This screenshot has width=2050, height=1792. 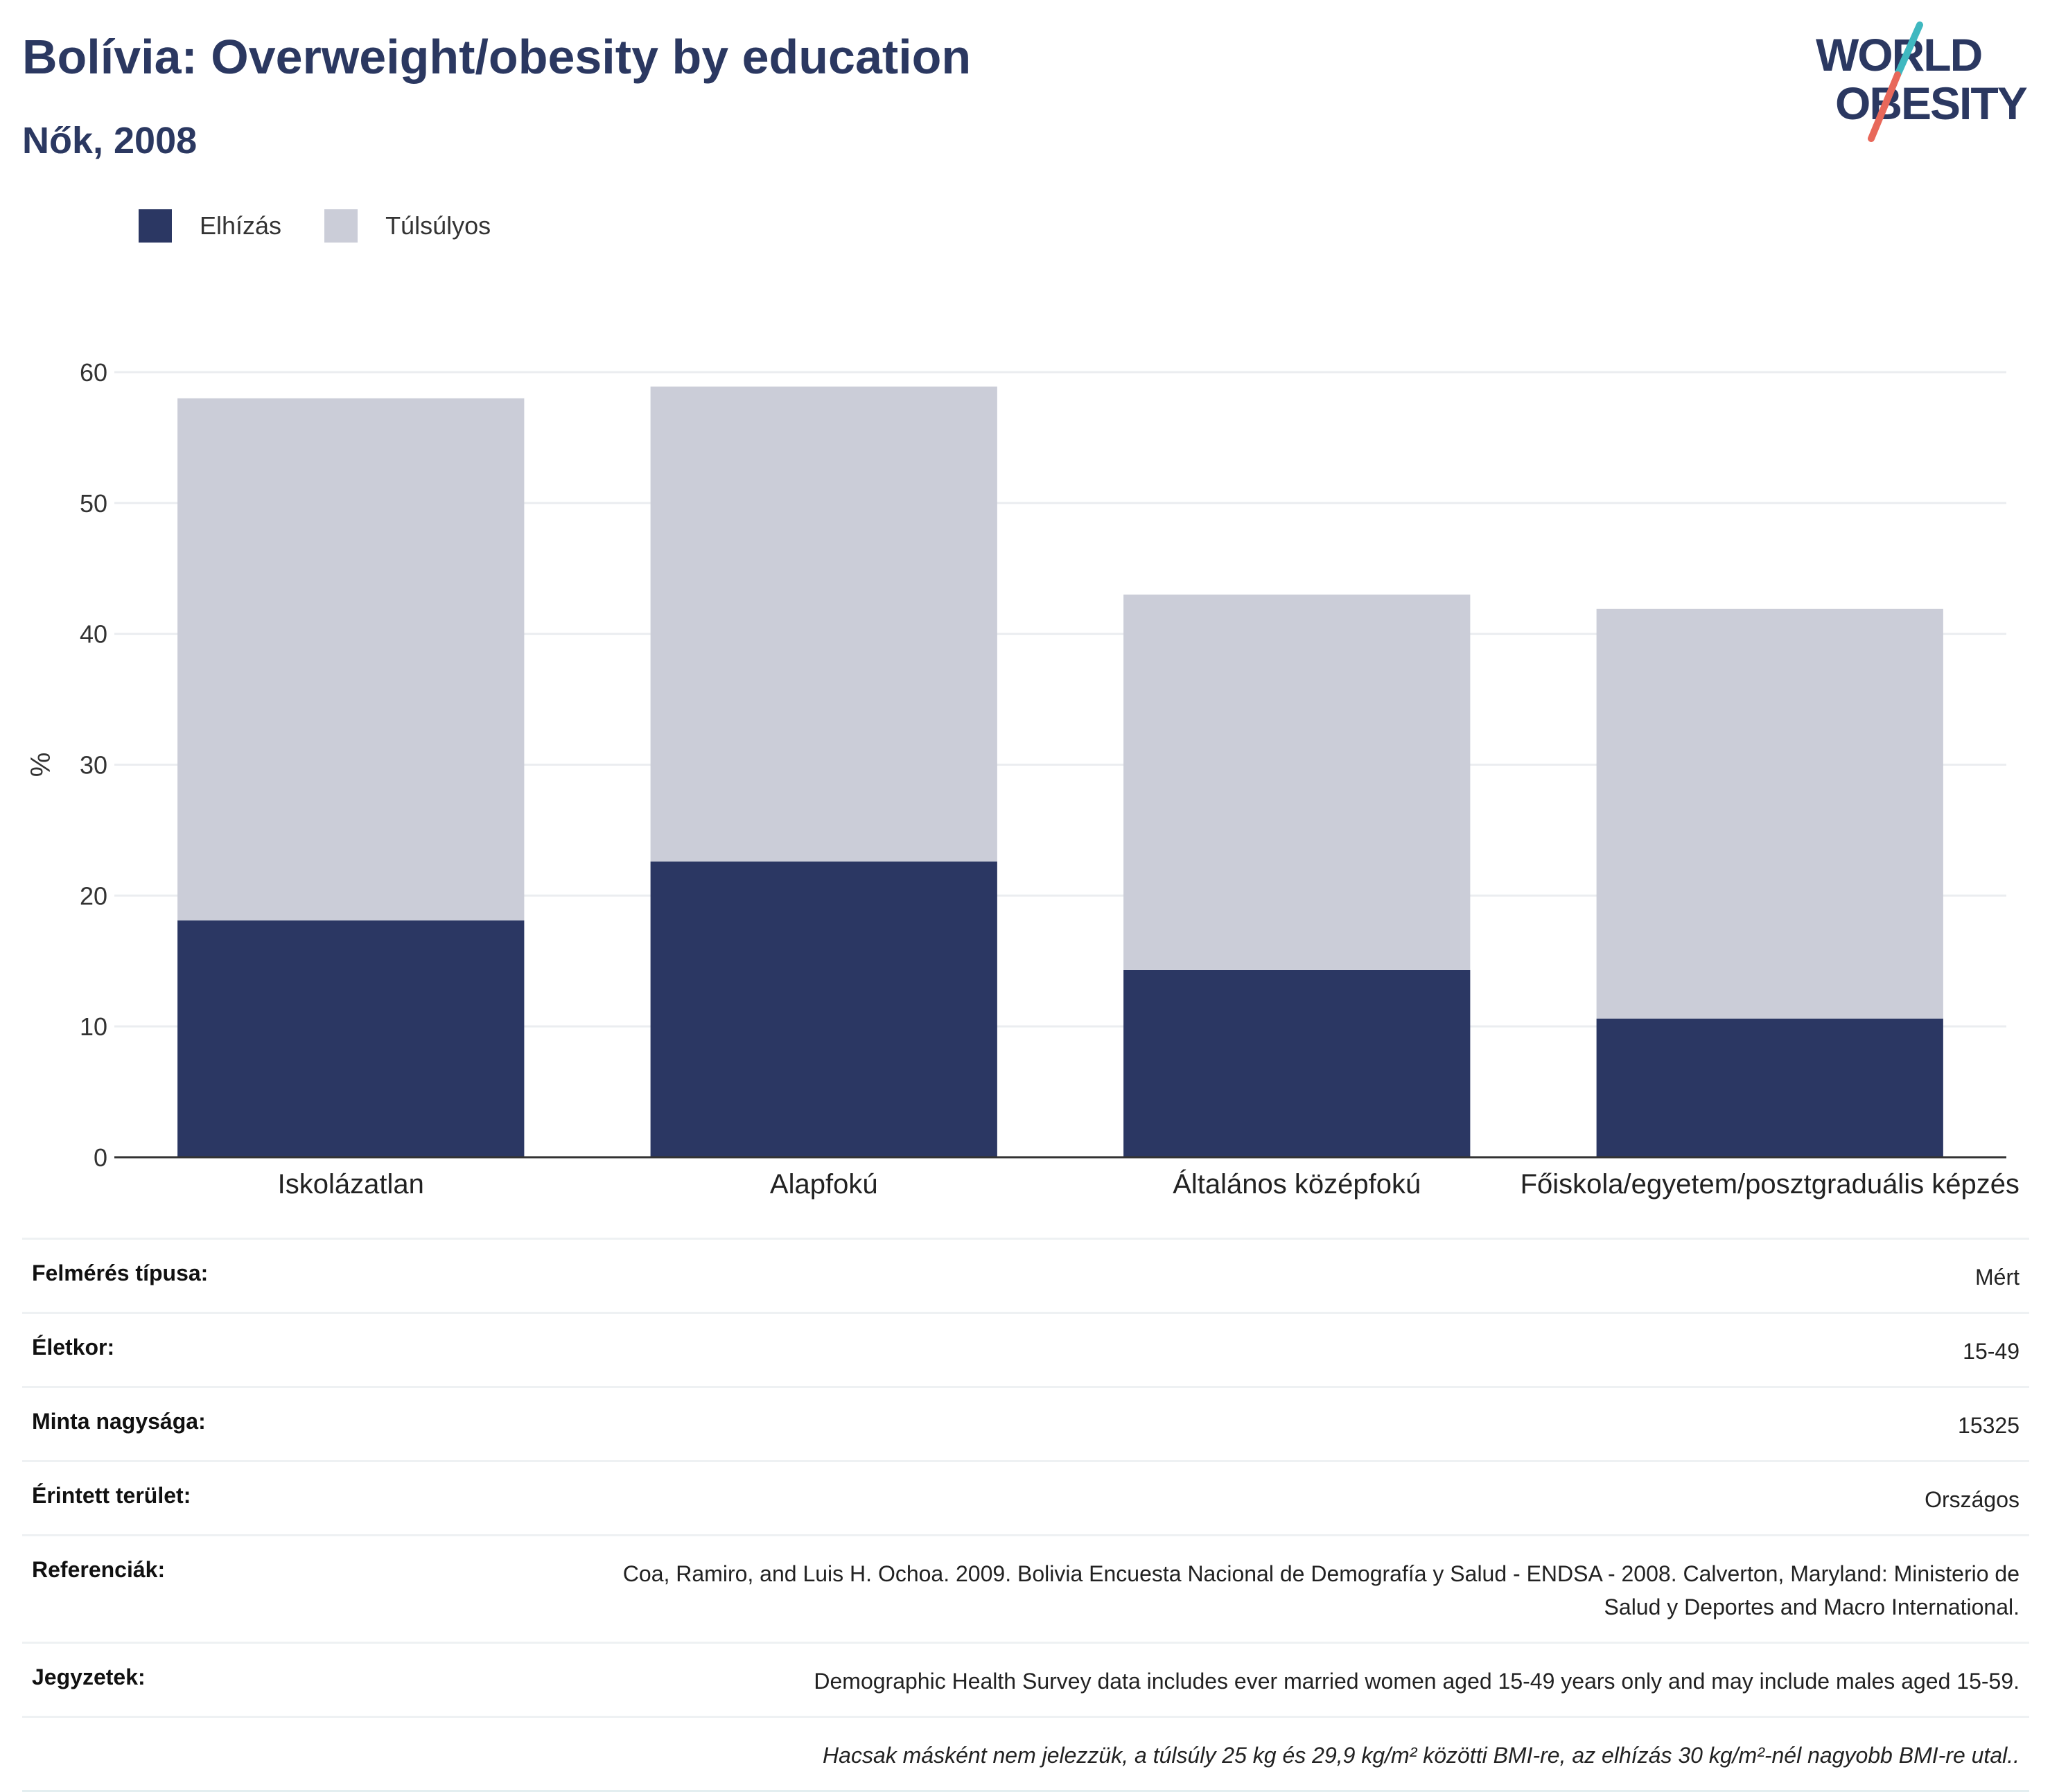 What do you see at coordinates (93, 896) in the screenshot?
I see `y-tick-label: 20` at bounding box center [93, 896].